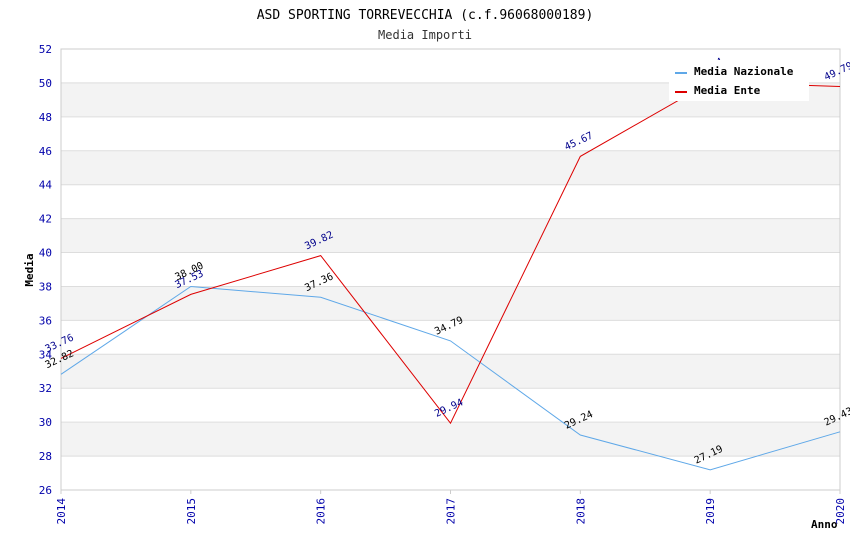  What do you see at coordinates (46, 270) in the screenshot?
I see `y-axis-ticks: 26 28 30 32 34 36 38 40 42 44 46 48 50 52` at bounding box center [46, 270].